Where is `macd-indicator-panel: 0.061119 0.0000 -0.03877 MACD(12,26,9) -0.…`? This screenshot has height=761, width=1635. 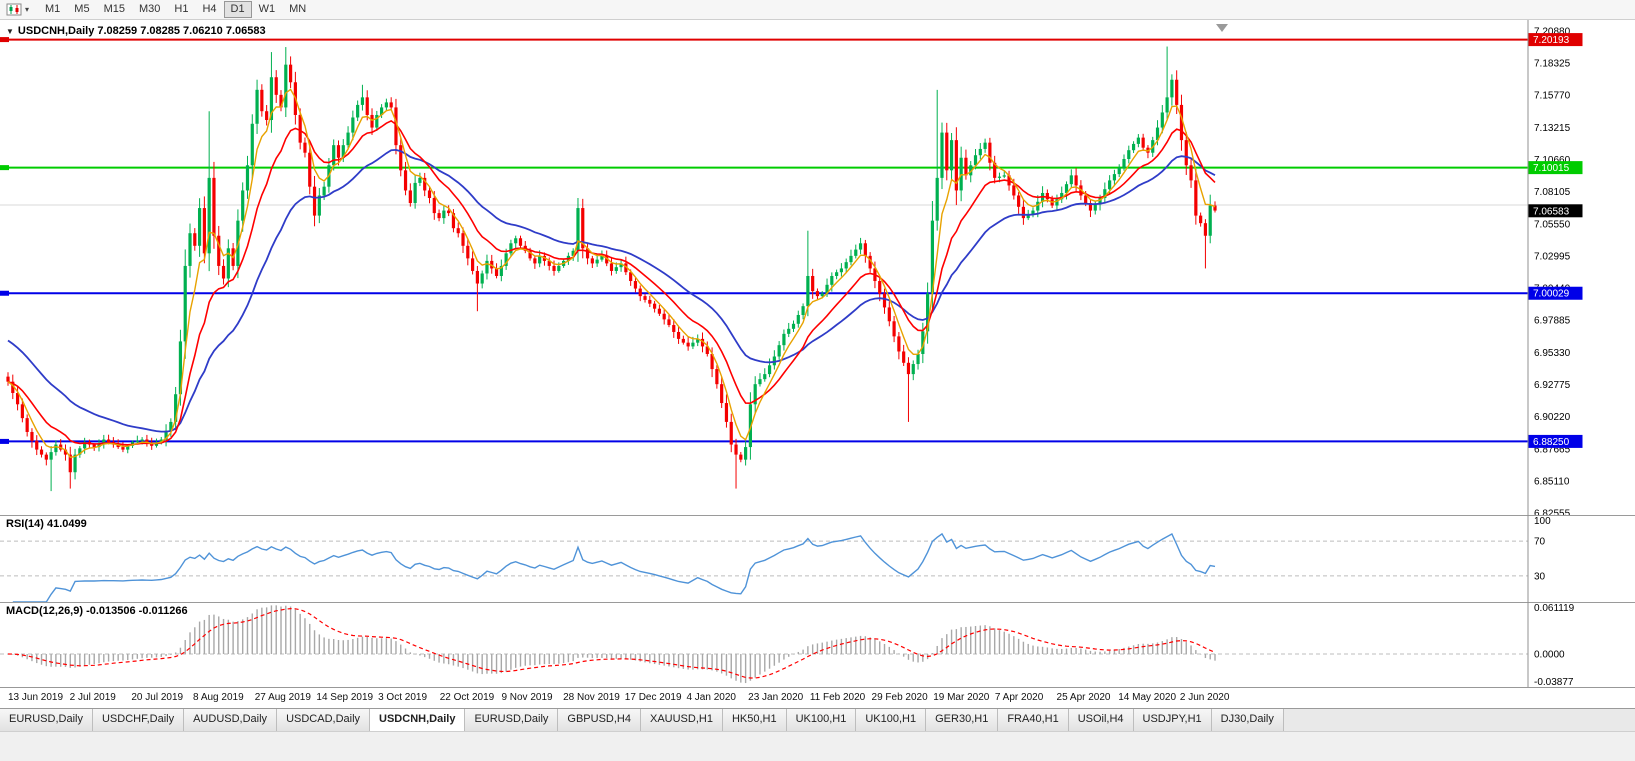
macd-indicator-panel: 0.061119 0.0000 -0.03877 MACD(12,26,9) -0.… is located at coordinates (817, 644).